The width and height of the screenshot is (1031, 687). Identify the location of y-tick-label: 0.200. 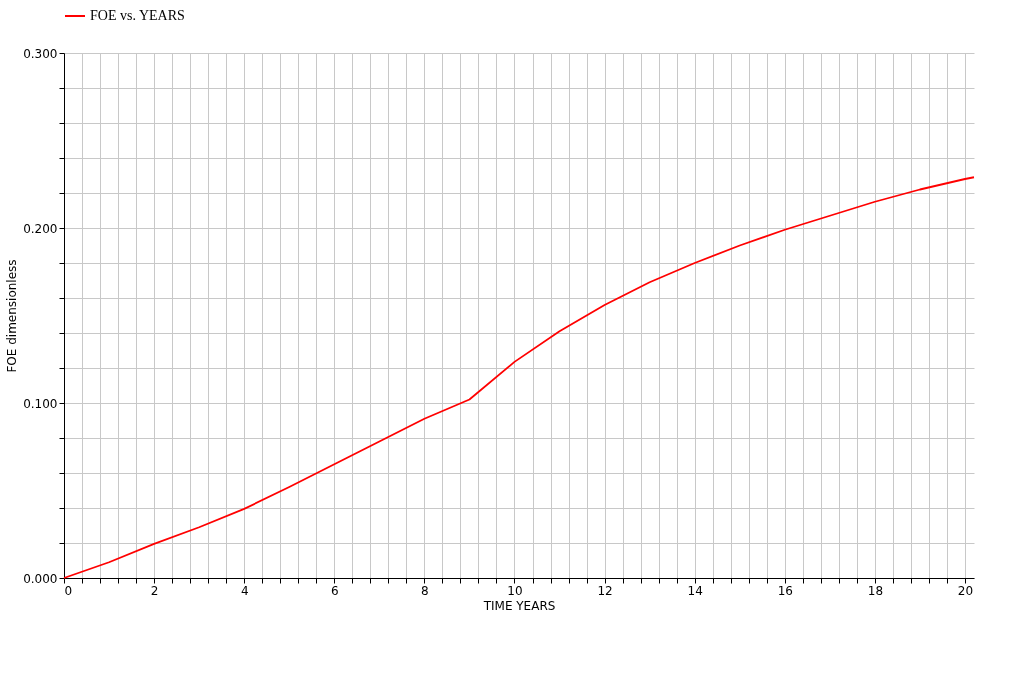
(40, 228).